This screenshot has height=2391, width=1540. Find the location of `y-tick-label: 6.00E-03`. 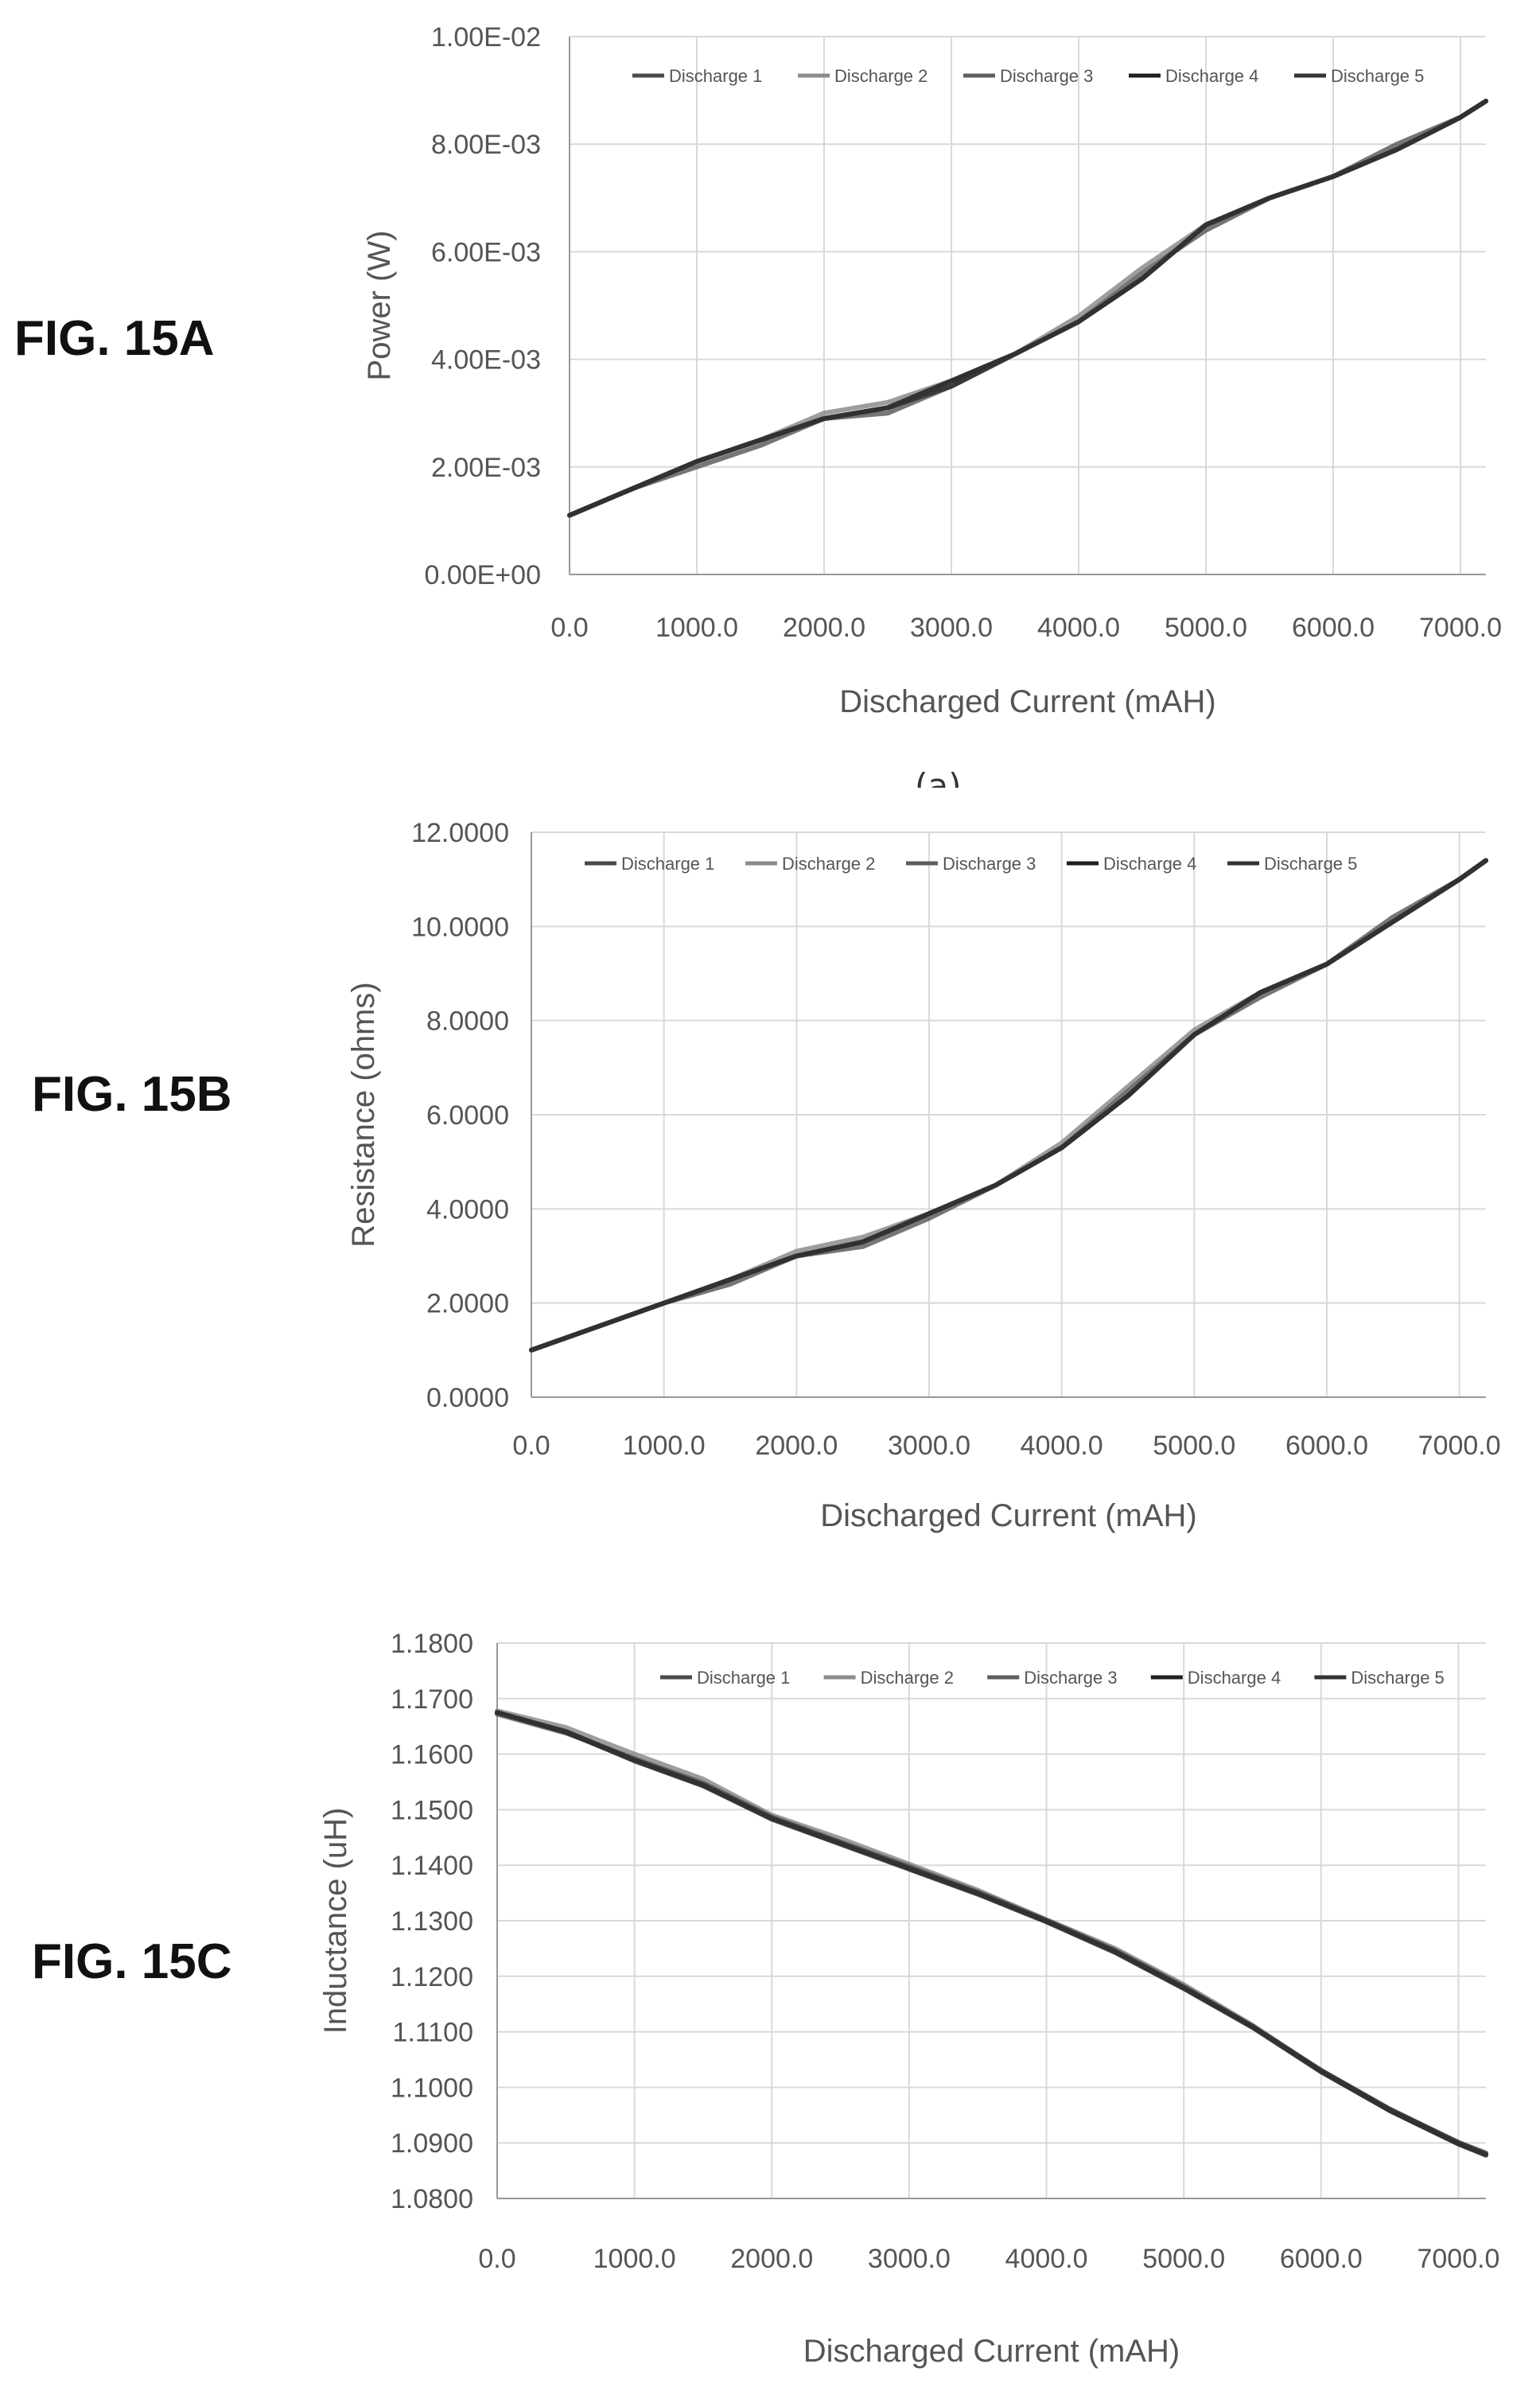

y-tick-label: 6.00E-03 is located at coordinates (486, 252).